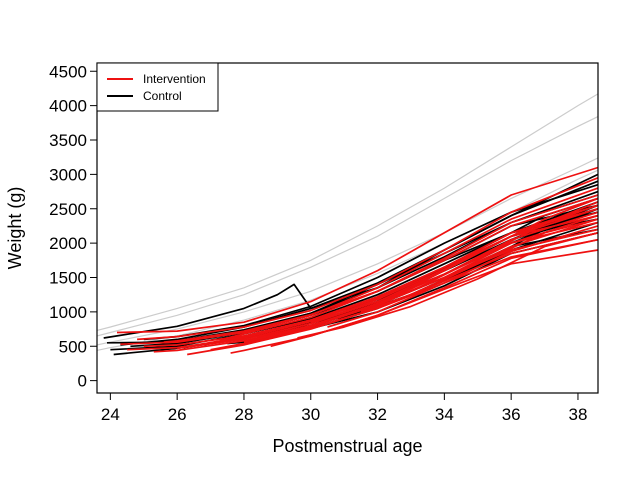 This screenshot has height=478, width=631. Describe the element at coordinates (310, 414) in the screenshot. I see `x-tick-label: 30` at that location.